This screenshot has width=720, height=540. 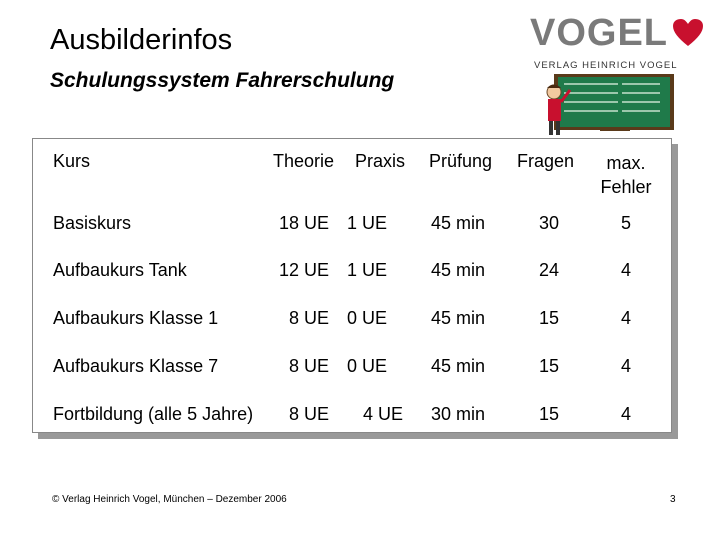 I want to click on cell-kurs: Aufbaukurs Klasse 1, so click(x=136, y=318).